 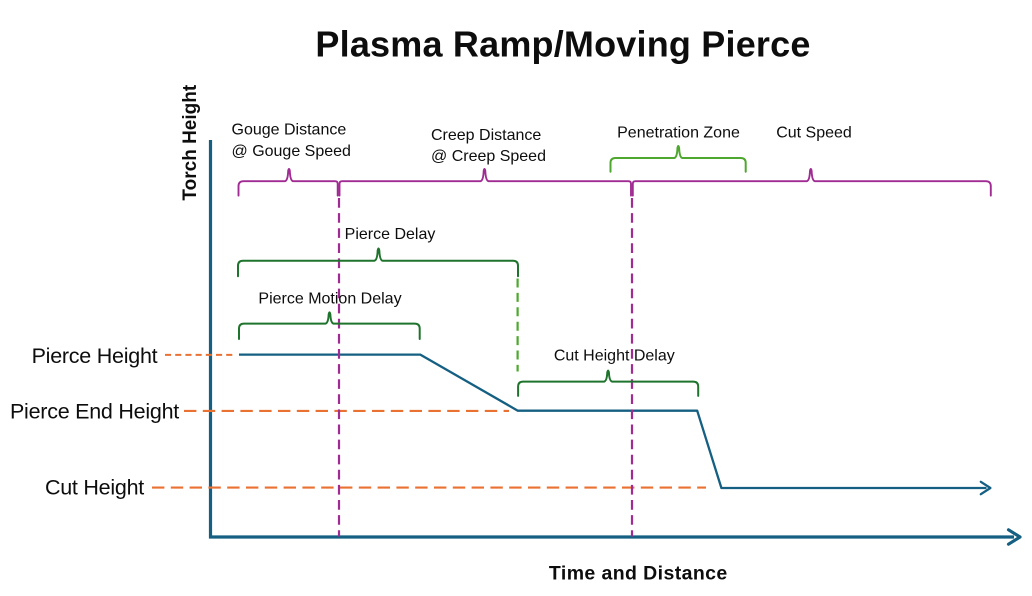 I want to click on svg-text: Plasma Ramp/Moving Pierce, so click(x=562, y=44).